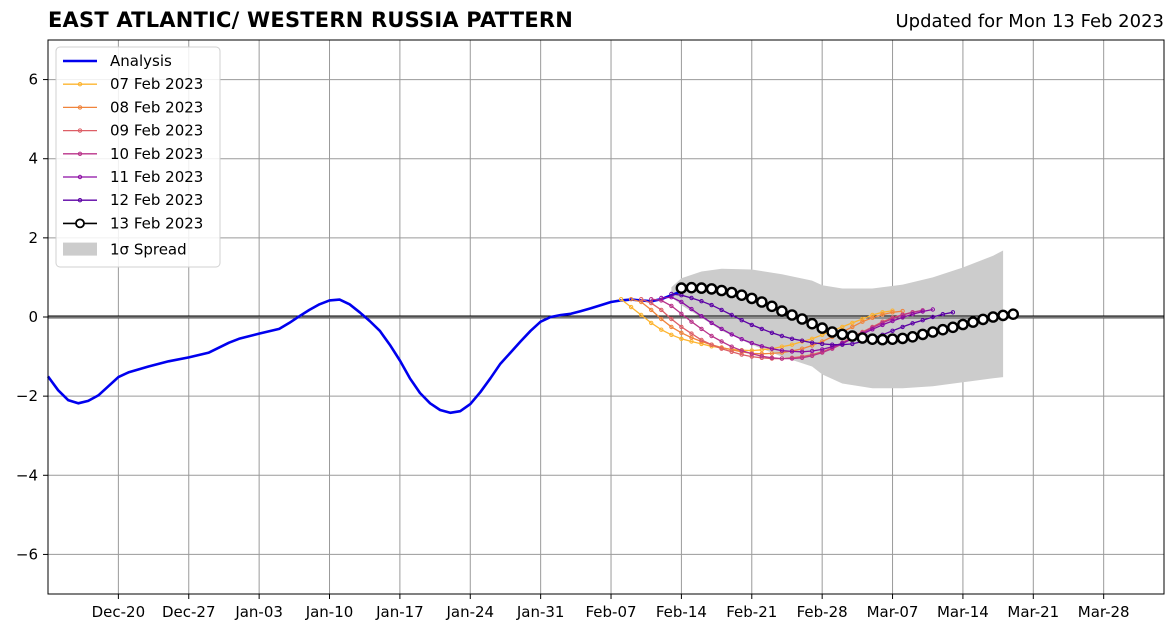 Image resolution: width=1176 pixels, height=633 pixels. I want to click on x-tick-label: Jan-24, so click(469, 612).